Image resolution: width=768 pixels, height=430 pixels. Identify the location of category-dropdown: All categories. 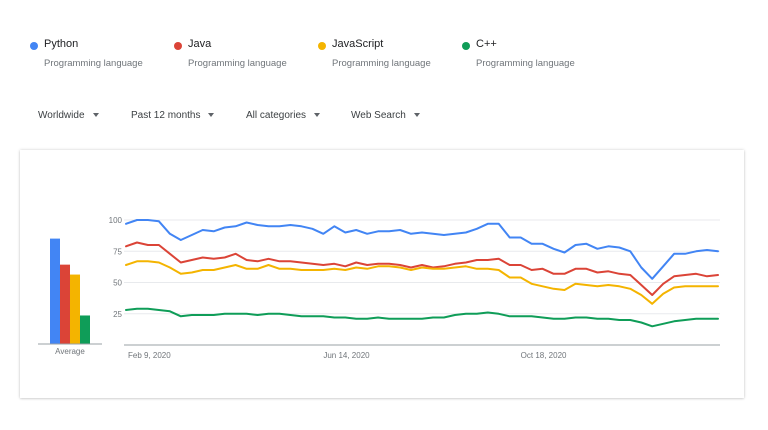
(283, 115).